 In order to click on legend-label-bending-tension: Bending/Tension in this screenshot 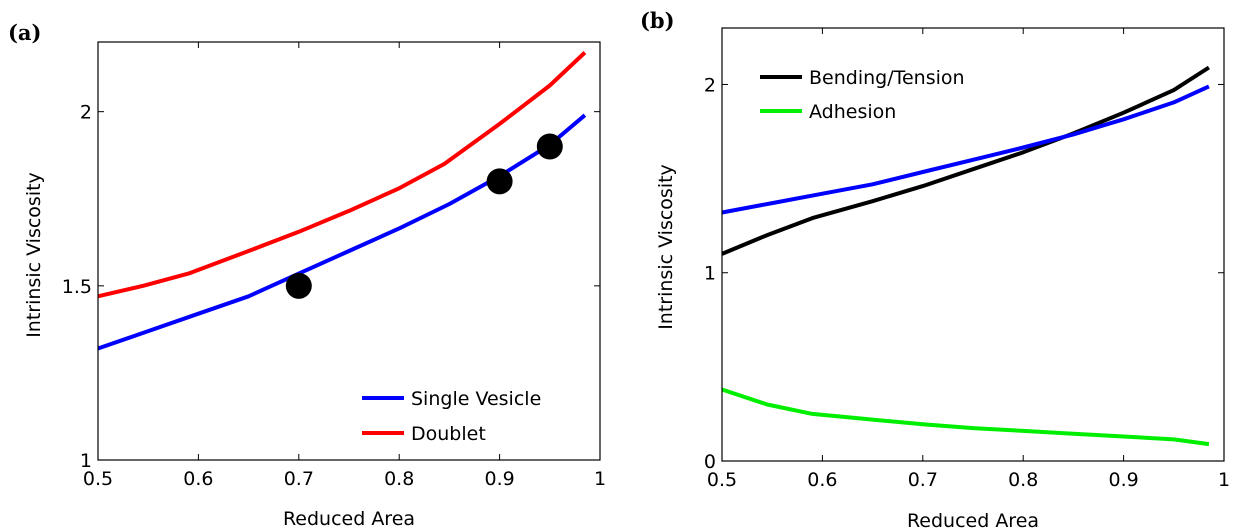, I will do `click(887, 78)`.